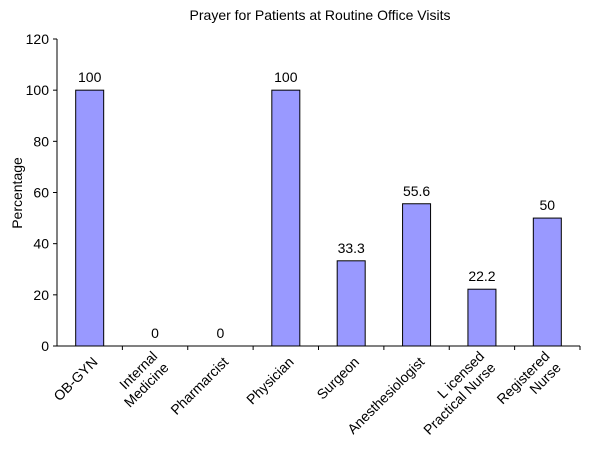 The width and height of the screenshot is (593, 453). Describe the element at coordinates (75, 379) in the screenshot. I see `x-tick-label: OB-GYN` at that location.